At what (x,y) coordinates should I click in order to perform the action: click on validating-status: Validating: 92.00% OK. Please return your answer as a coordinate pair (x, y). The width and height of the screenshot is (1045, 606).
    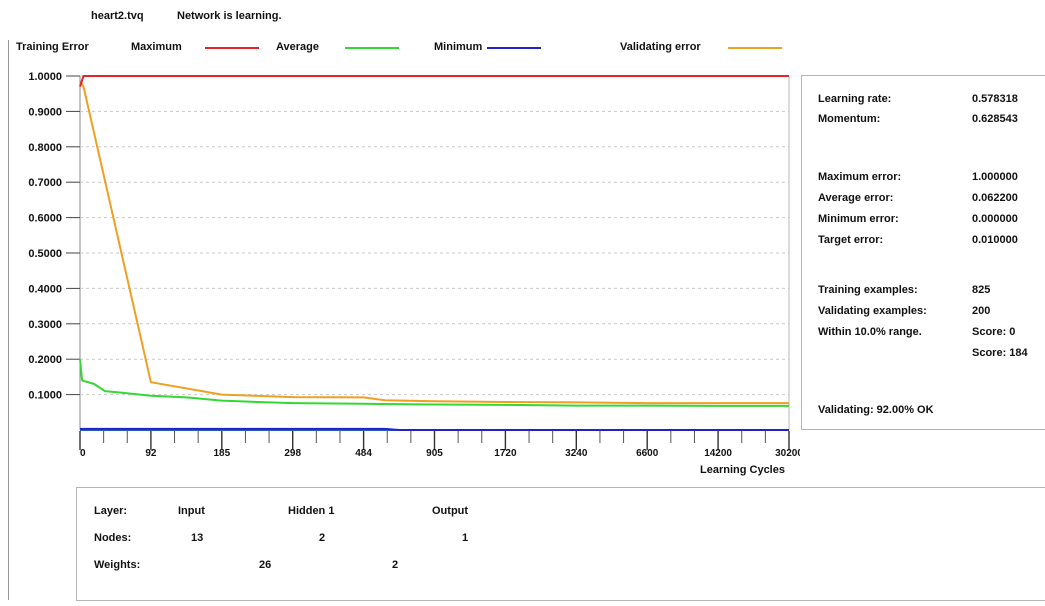
    Looking at the image, I should click on (876, 410).